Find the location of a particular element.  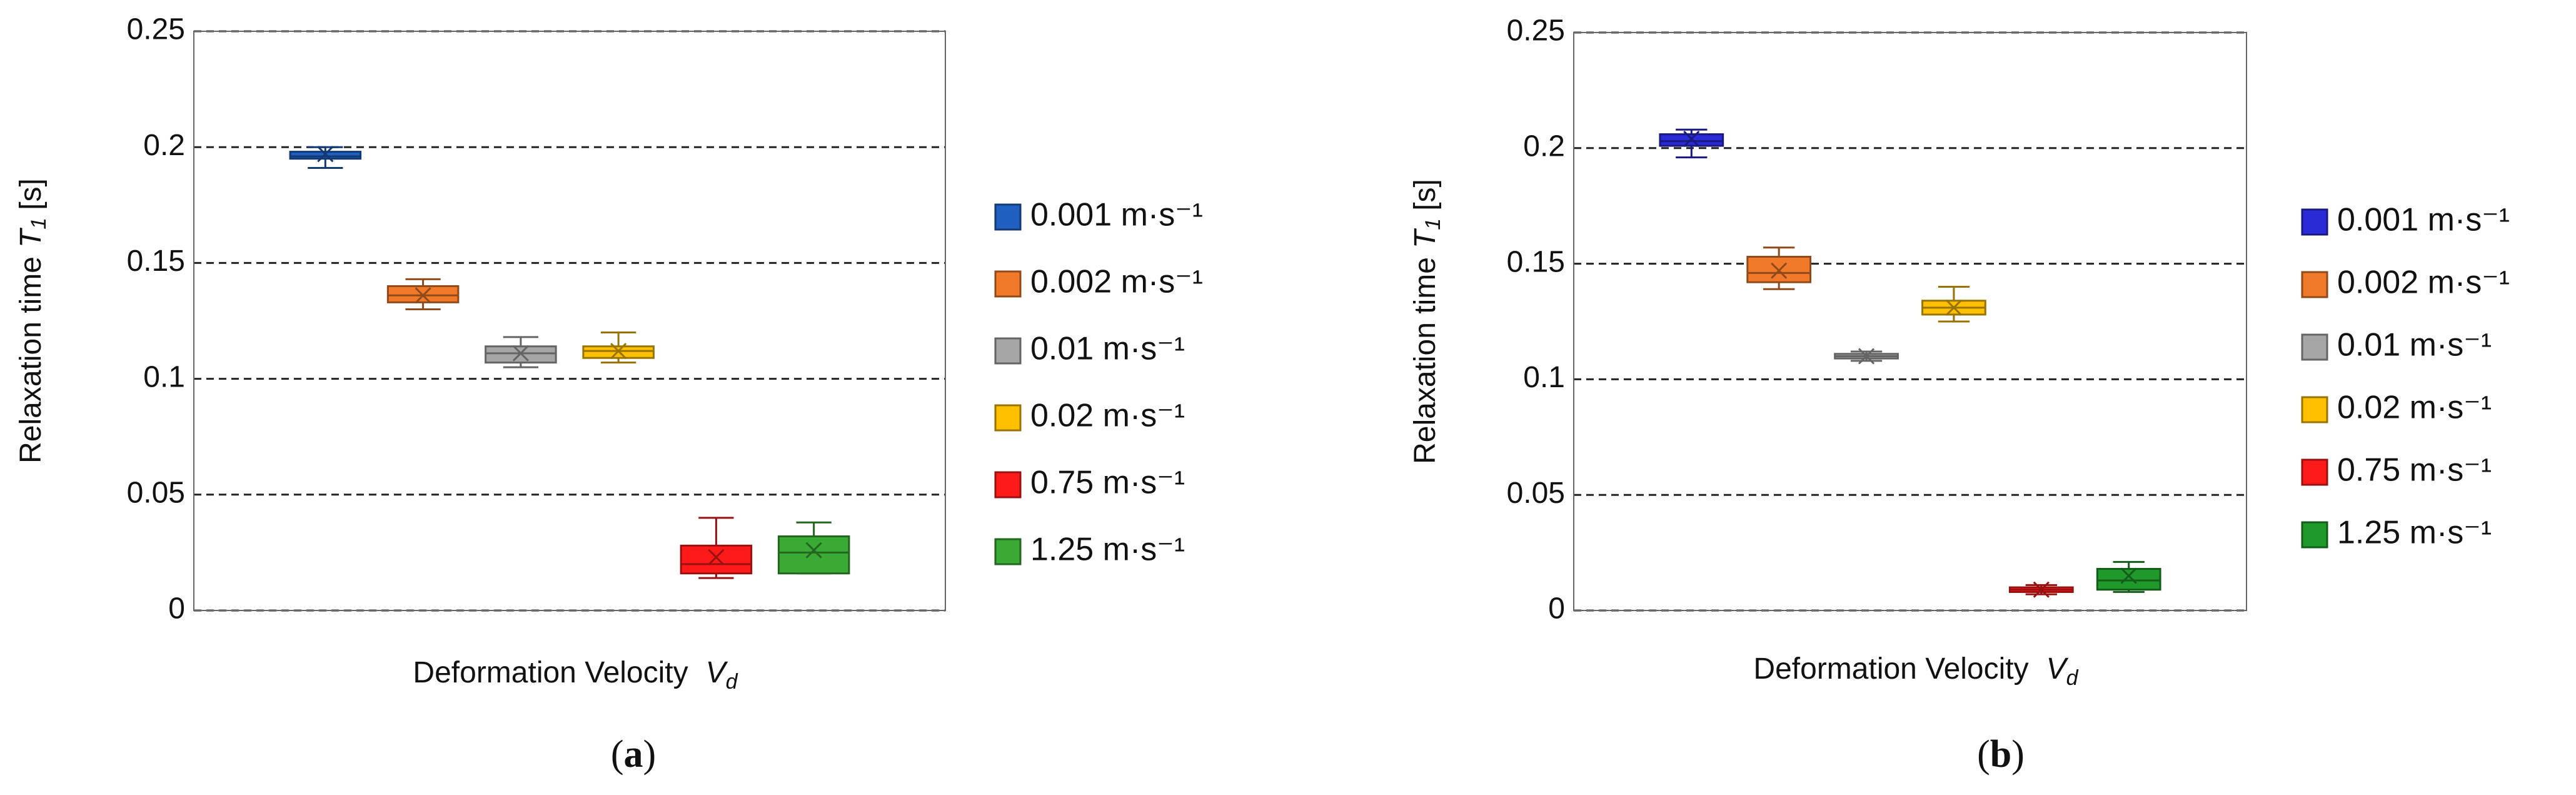

panel-label: (b) is located at coordinates (2001, 754).